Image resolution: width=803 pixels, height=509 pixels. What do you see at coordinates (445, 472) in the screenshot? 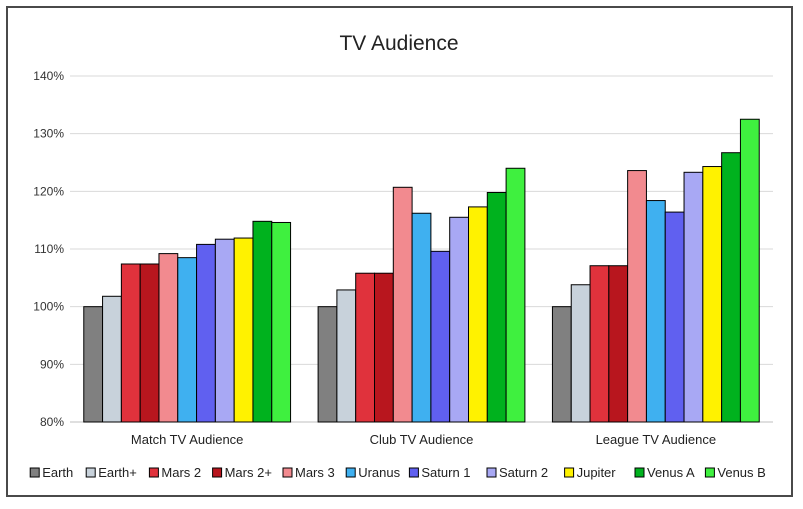
I see `legend-label: Saturn 1` at bounding box center [445, 472].